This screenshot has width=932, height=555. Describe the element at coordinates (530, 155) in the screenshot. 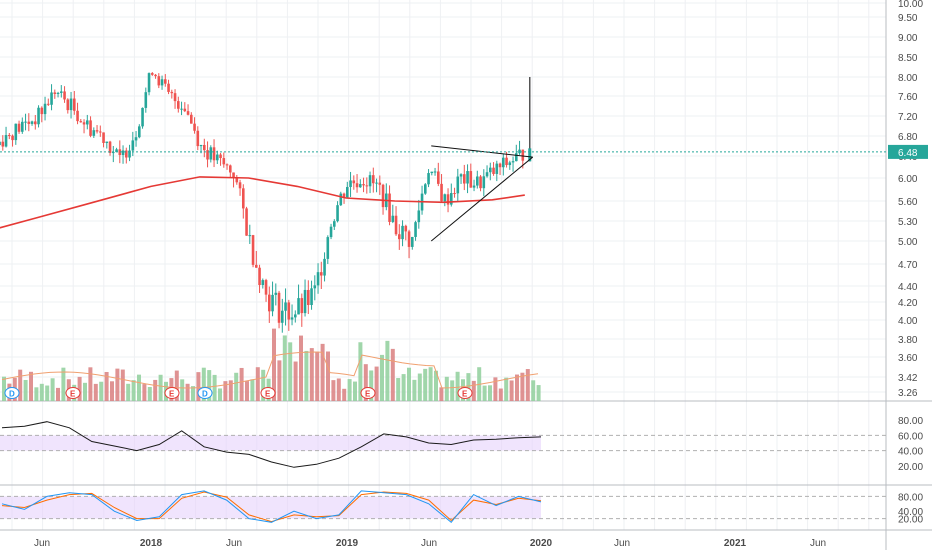

I see `candle-body-last` at that location.